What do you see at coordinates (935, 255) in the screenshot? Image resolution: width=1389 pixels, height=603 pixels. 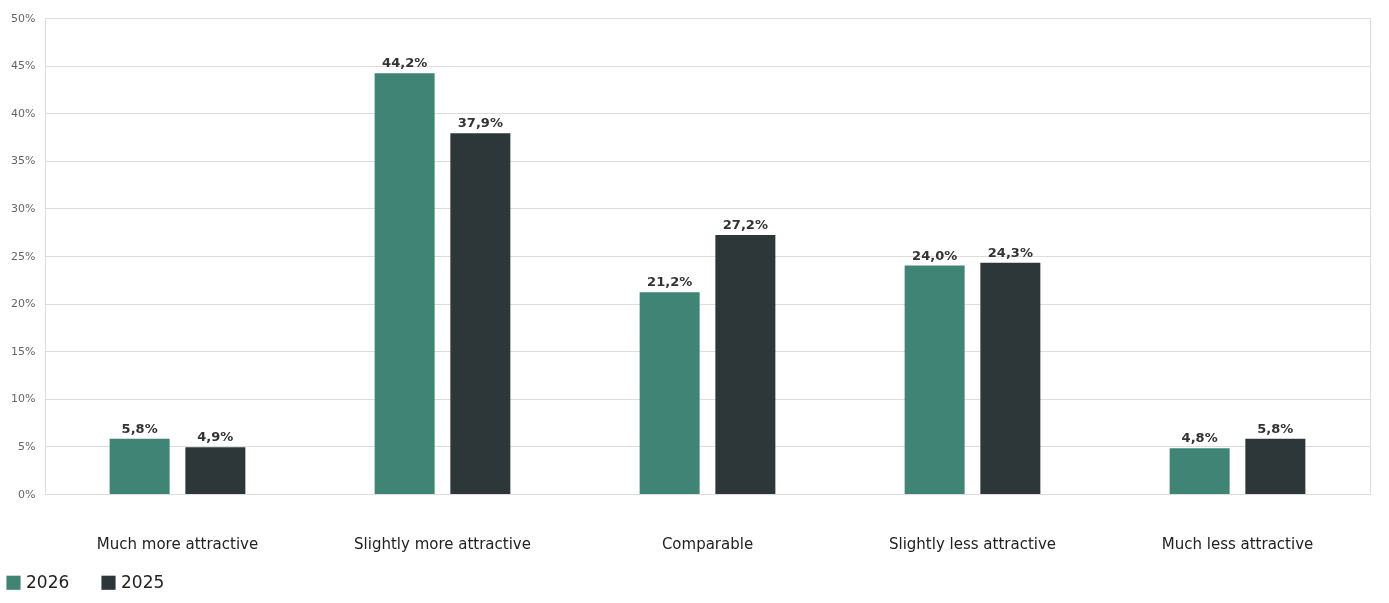 I see `data-label: 24,0%` at bounding box center [935, 255].